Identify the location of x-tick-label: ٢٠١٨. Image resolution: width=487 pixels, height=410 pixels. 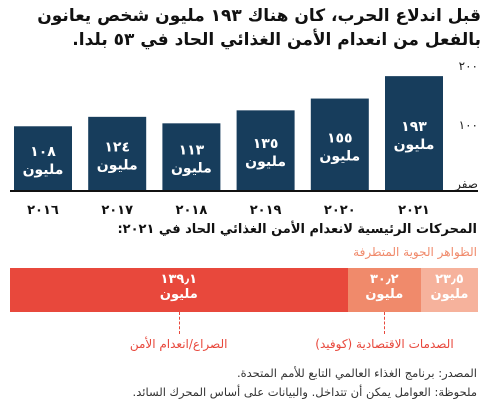
(192, 210).